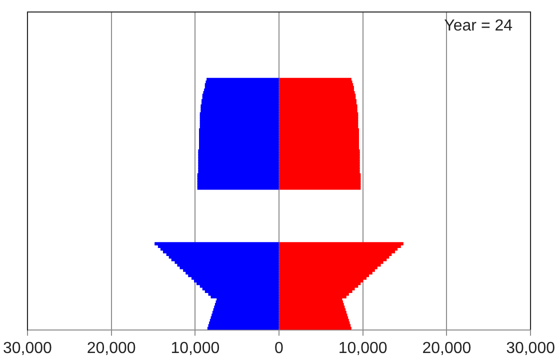 The image size is (558, 361). I want to click on annotation: Year = 24, so click(478, 25).